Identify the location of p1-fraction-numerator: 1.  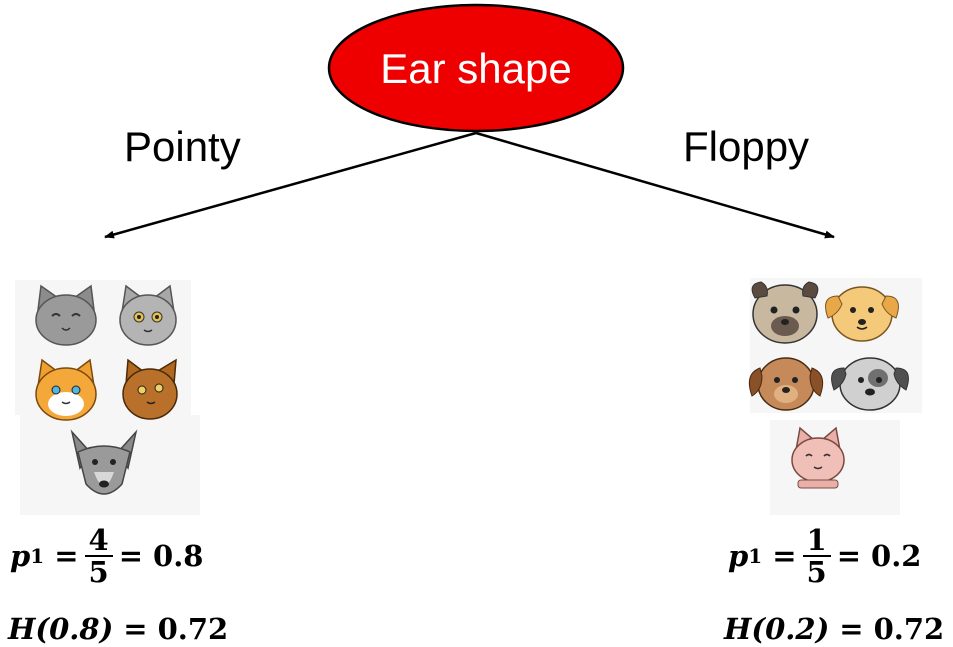
(816, 541).